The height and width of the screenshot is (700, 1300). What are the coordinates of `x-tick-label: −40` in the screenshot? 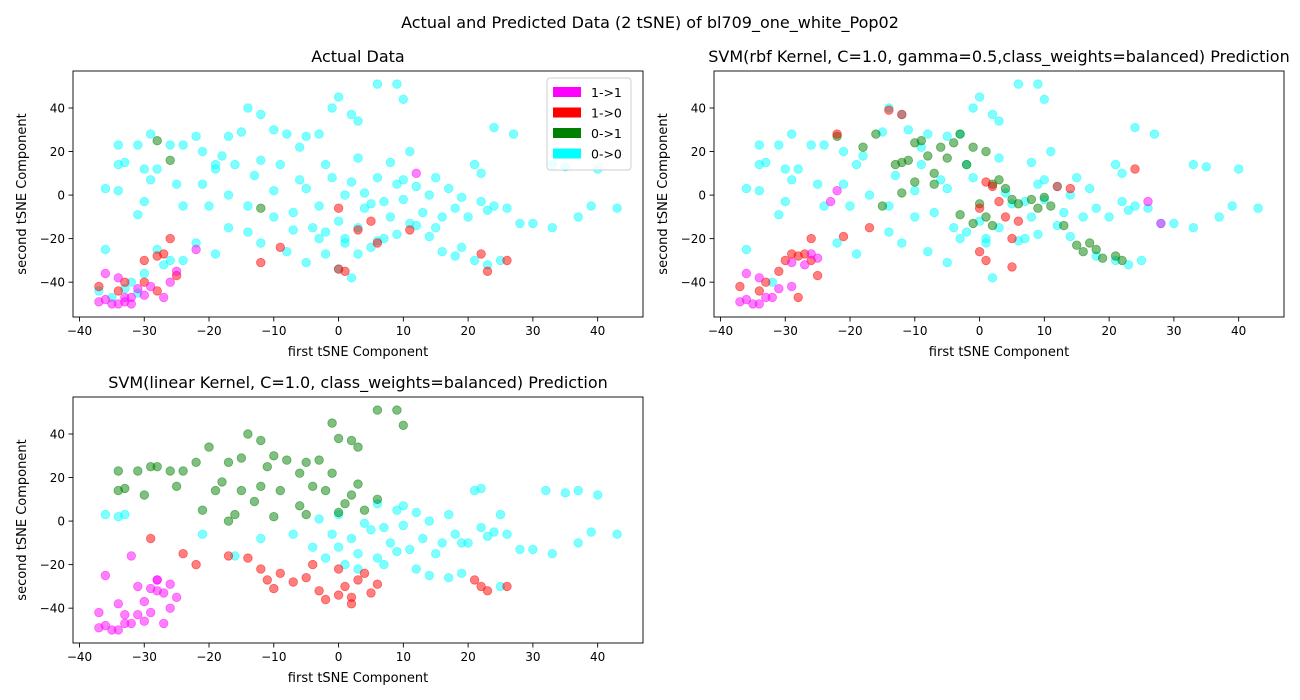 It's located at (720, 331).